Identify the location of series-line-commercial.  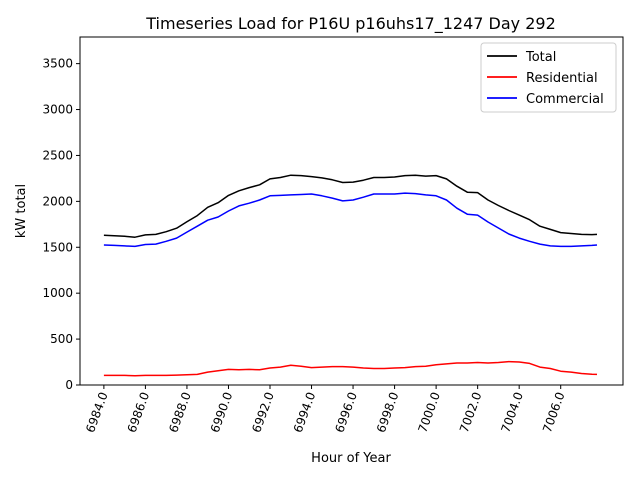
(350, 220).